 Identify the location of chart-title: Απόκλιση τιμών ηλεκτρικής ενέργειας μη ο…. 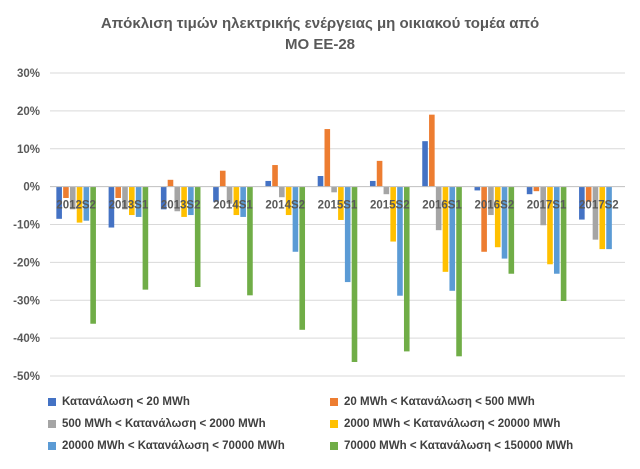
(320, 34).